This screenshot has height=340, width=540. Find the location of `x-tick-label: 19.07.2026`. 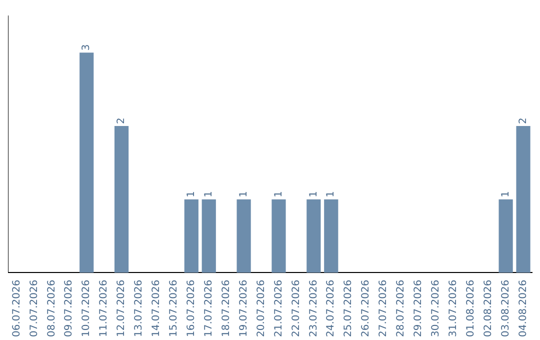

x-tick-label: 19.07.2026 is located at coordinates (244, 309).